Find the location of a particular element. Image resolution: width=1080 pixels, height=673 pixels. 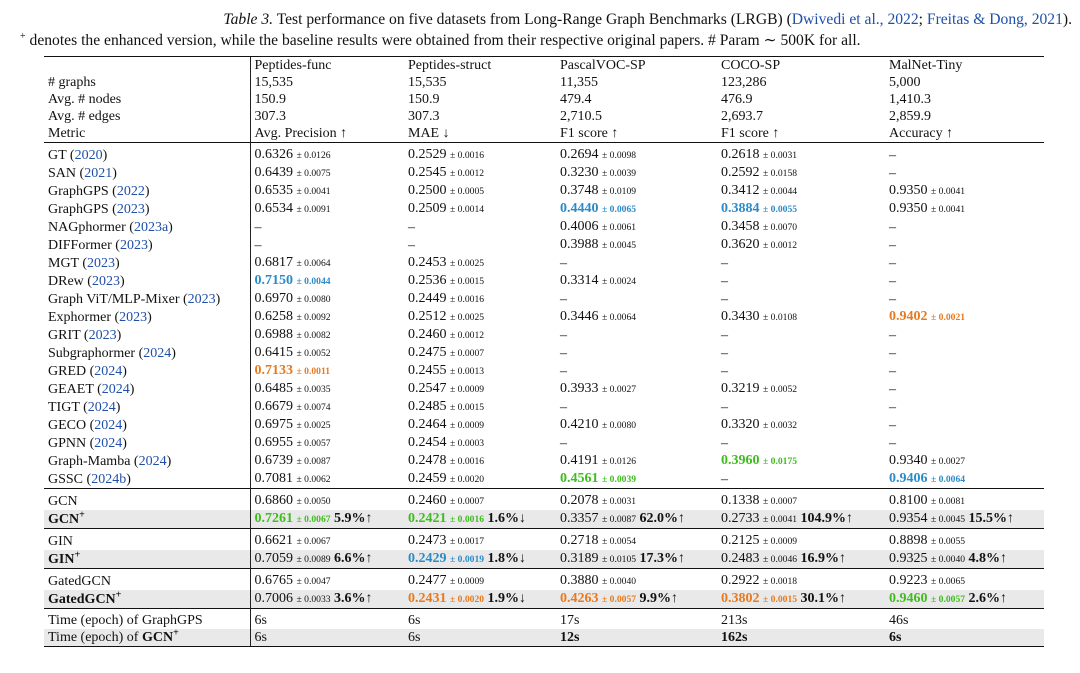

cell-gain: 104.9%↑ is located at coordinates (827, 518).